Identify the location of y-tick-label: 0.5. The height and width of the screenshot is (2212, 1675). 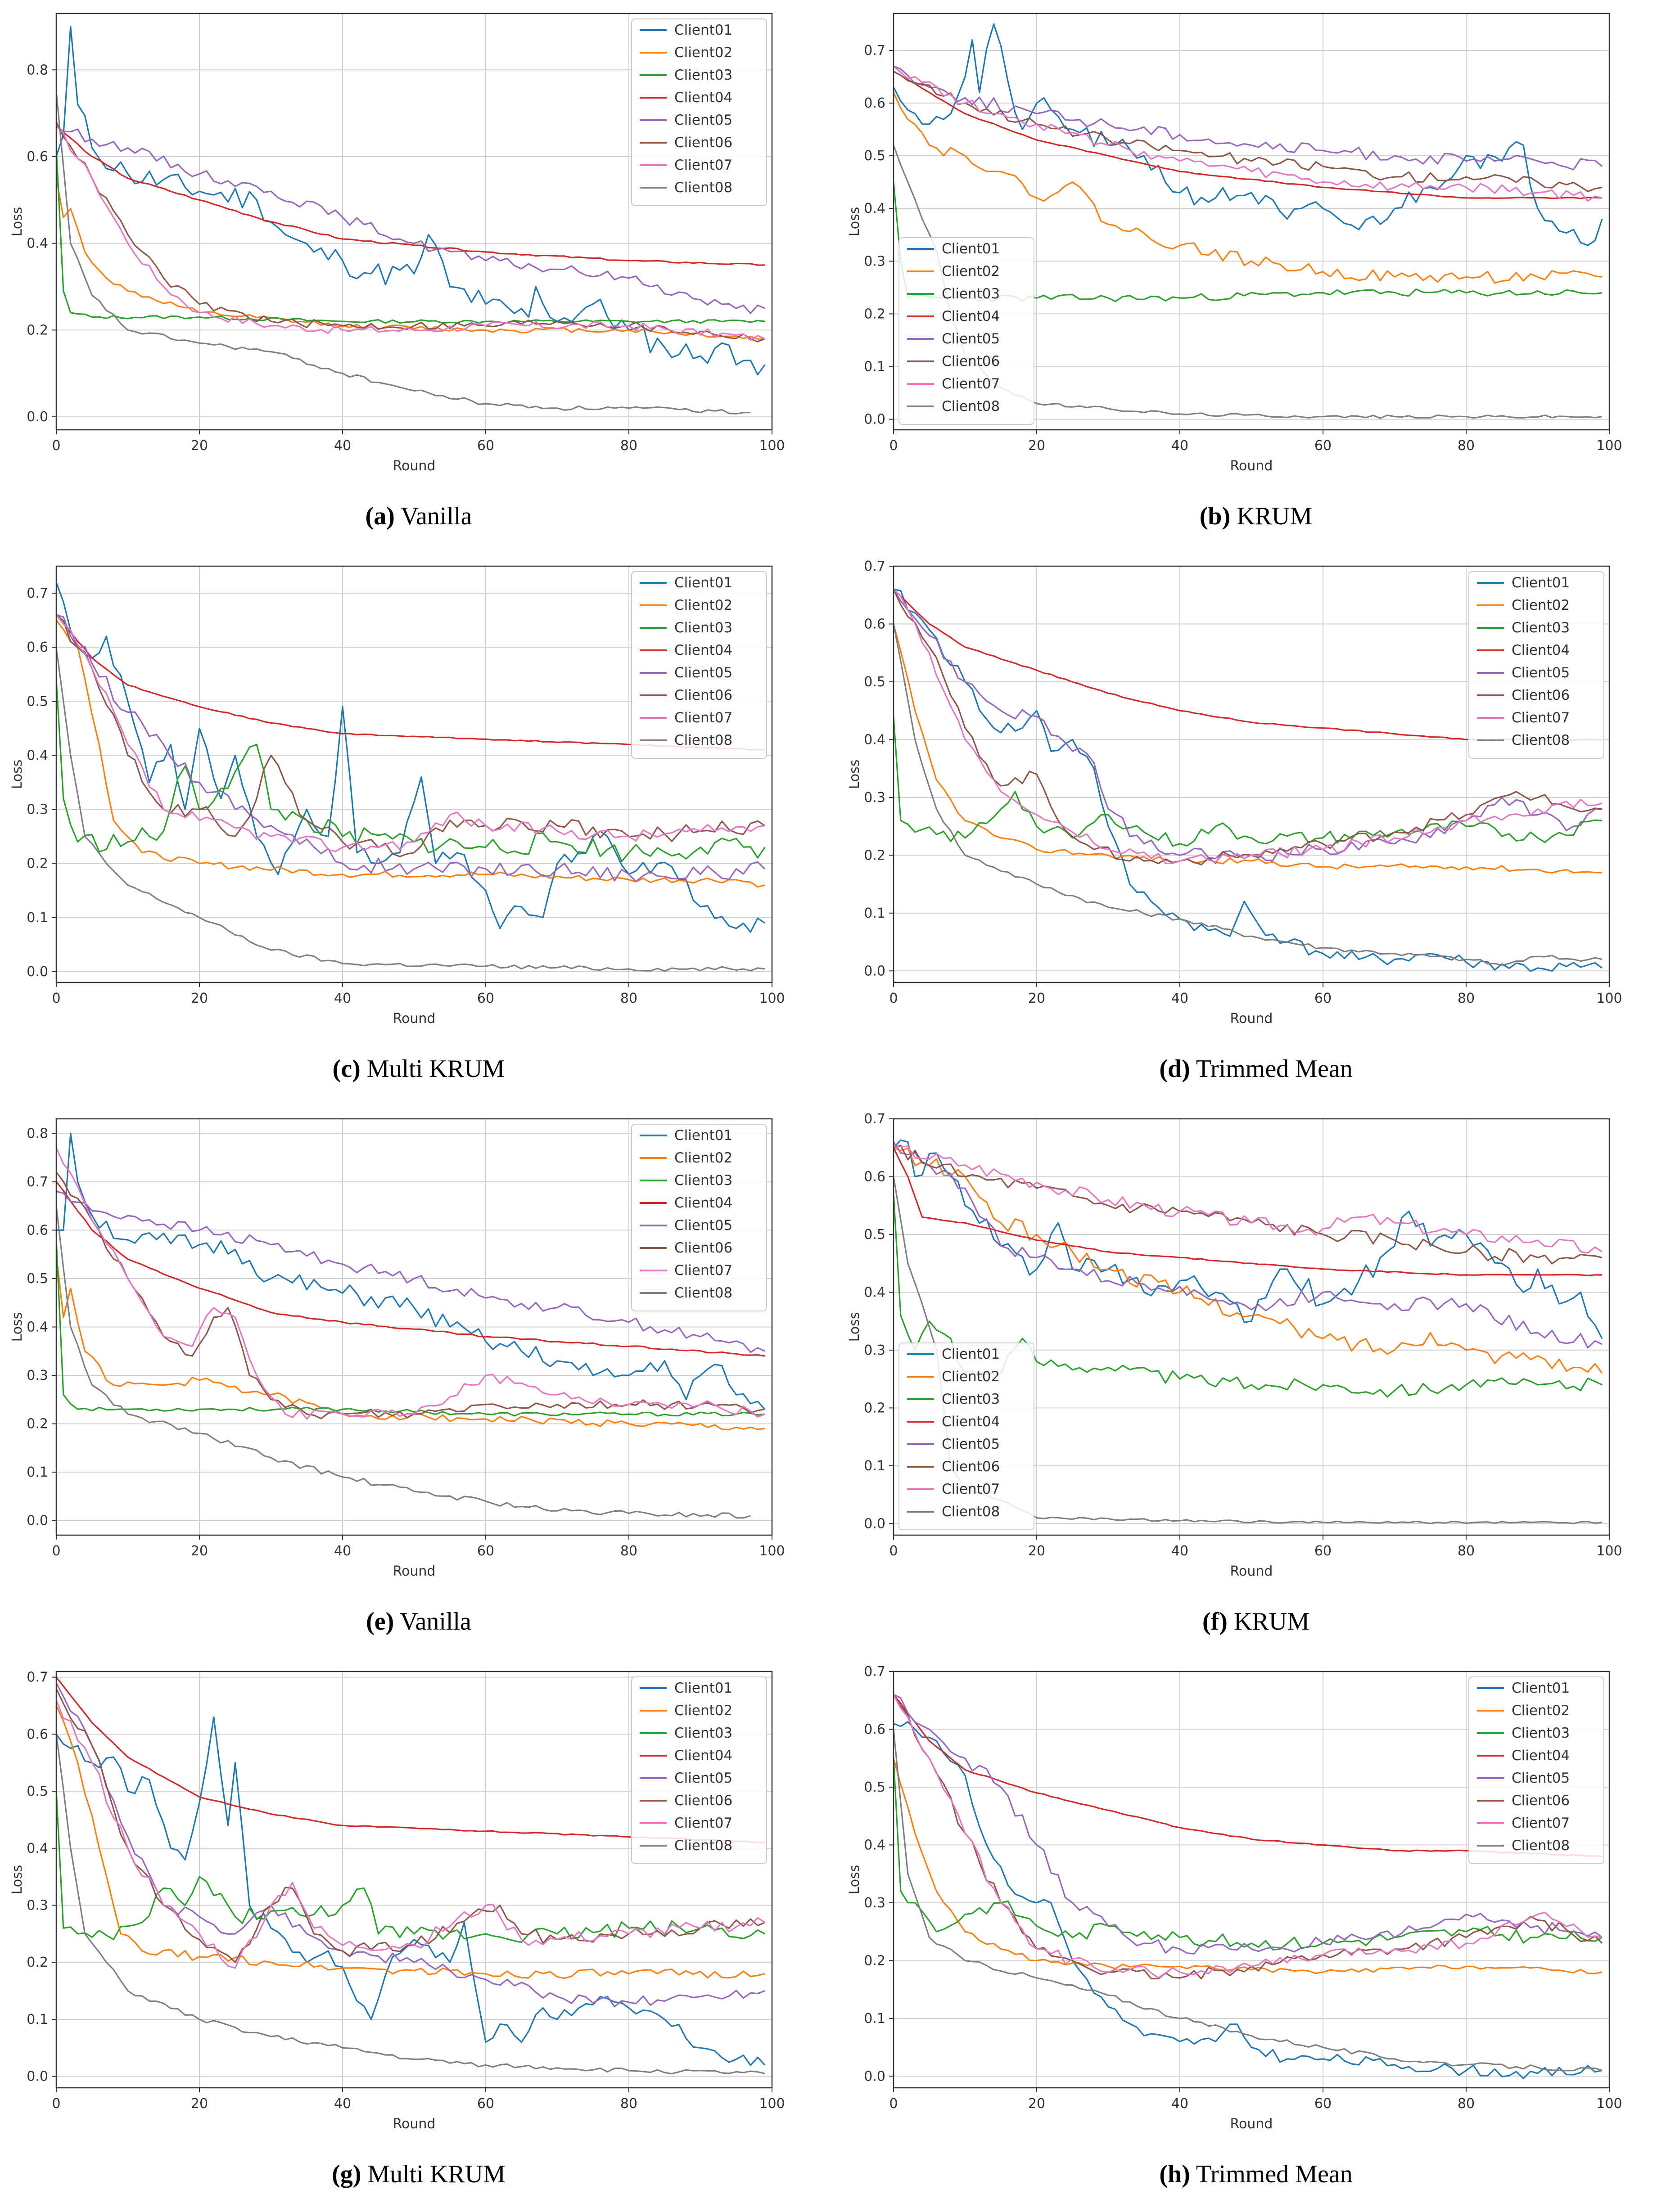
(874, 156).